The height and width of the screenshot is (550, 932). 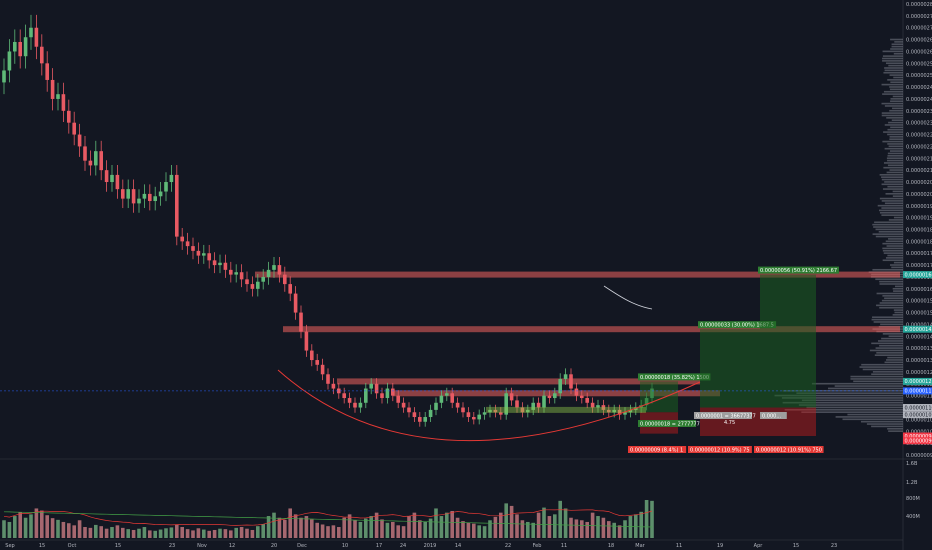 What do you see at coordinates (679, 546) in the screenshot?
I see `time-tick-label: 11` at bounding box center [679, 546].